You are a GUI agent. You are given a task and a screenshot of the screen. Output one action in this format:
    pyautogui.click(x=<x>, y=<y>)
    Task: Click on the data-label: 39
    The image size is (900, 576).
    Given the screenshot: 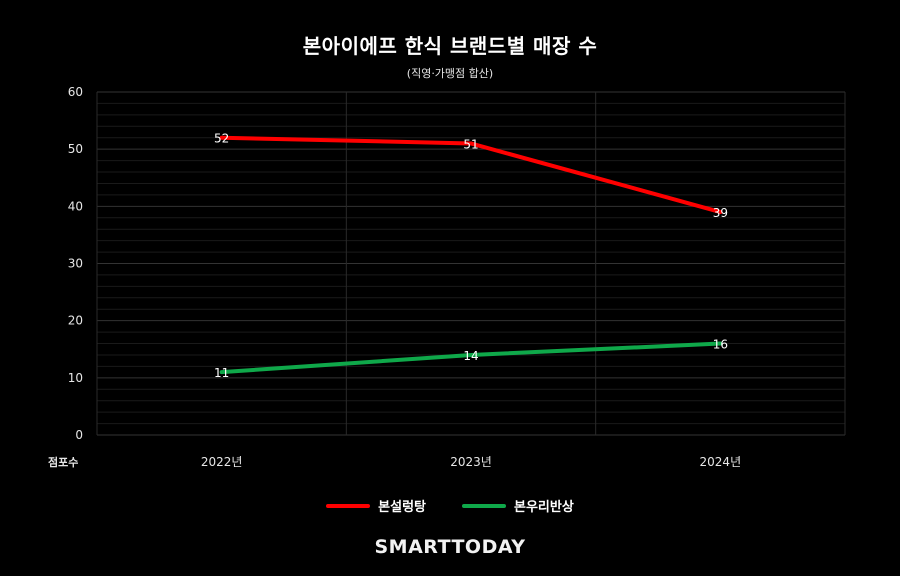 What is the action you would take?
    pyautogui.click(x=720, y=213)
    